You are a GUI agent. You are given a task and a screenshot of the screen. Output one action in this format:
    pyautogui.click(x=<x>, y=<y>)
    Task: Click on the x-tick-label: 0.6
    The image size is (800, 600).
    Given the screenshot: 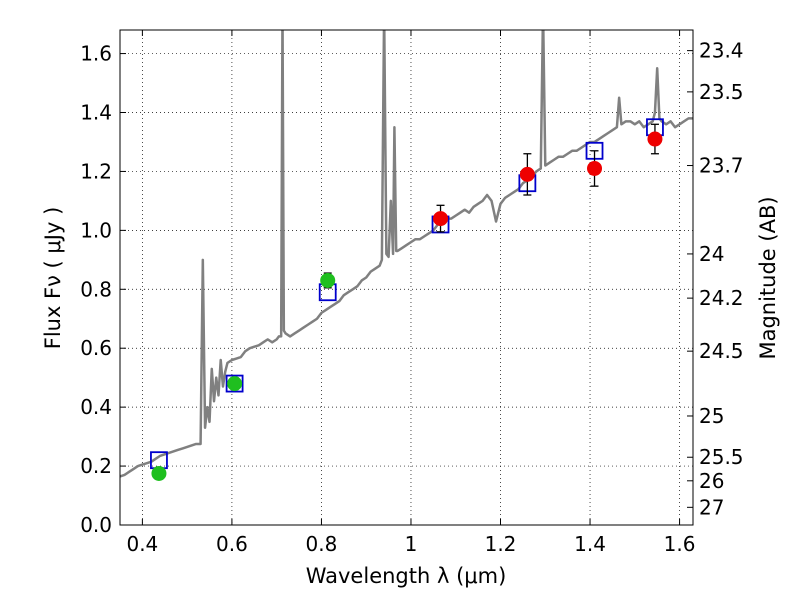 What is the action you would take?
    pyautogui.click(x=232, y=544)
    